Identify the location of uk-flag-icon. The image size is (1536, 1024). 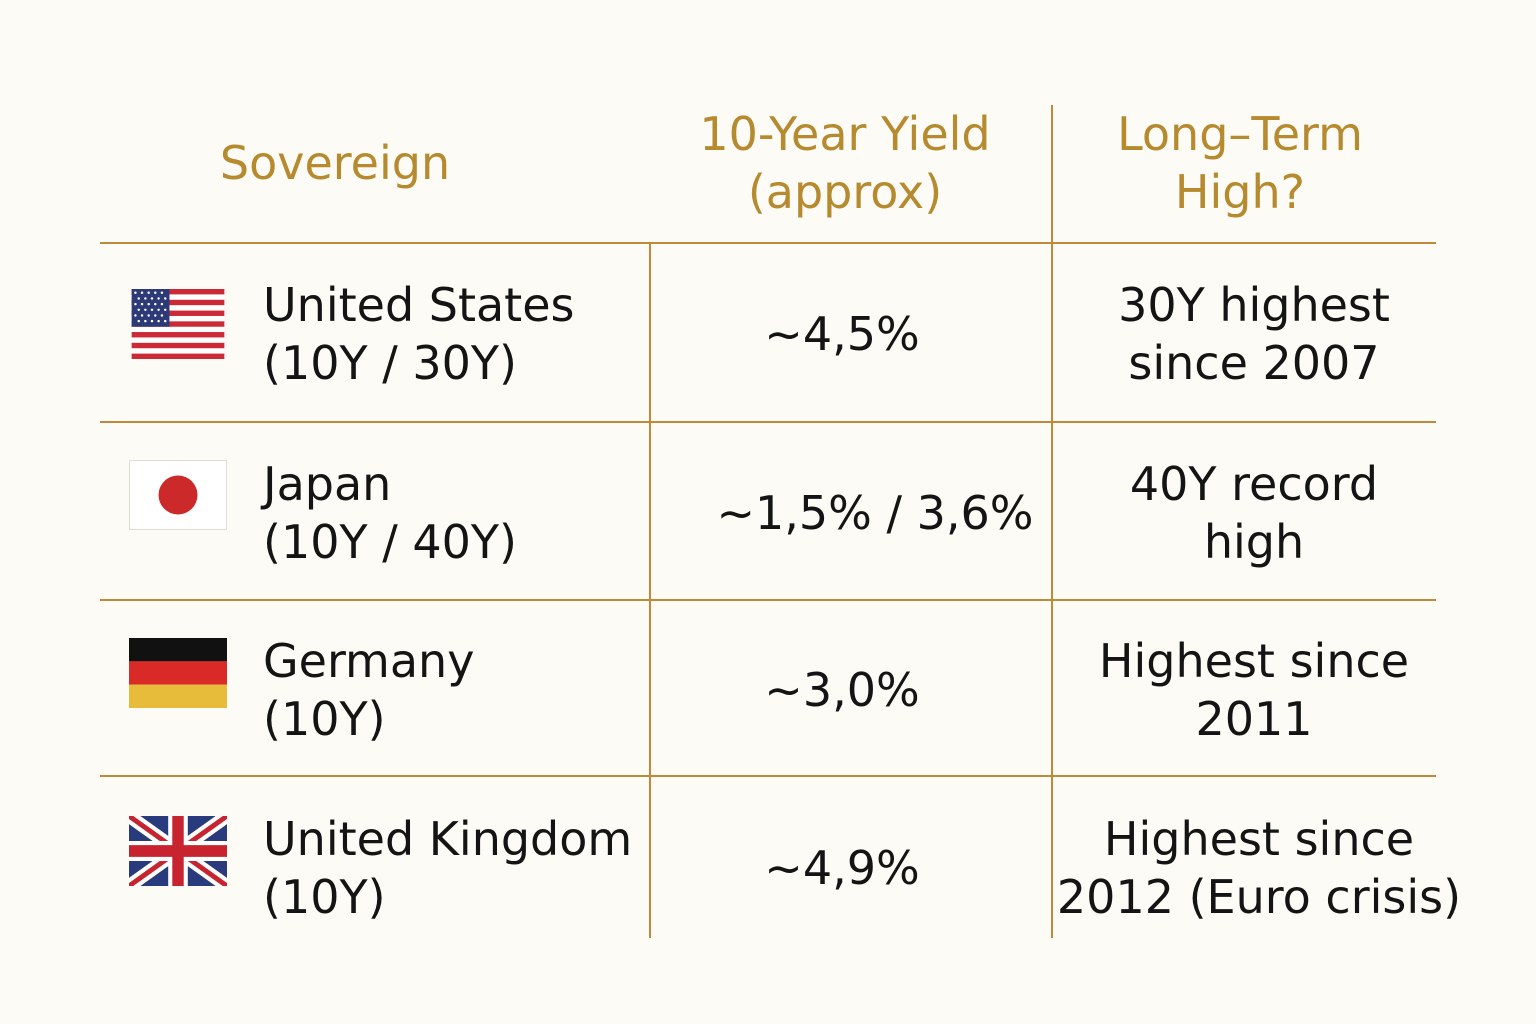
(178, 851).